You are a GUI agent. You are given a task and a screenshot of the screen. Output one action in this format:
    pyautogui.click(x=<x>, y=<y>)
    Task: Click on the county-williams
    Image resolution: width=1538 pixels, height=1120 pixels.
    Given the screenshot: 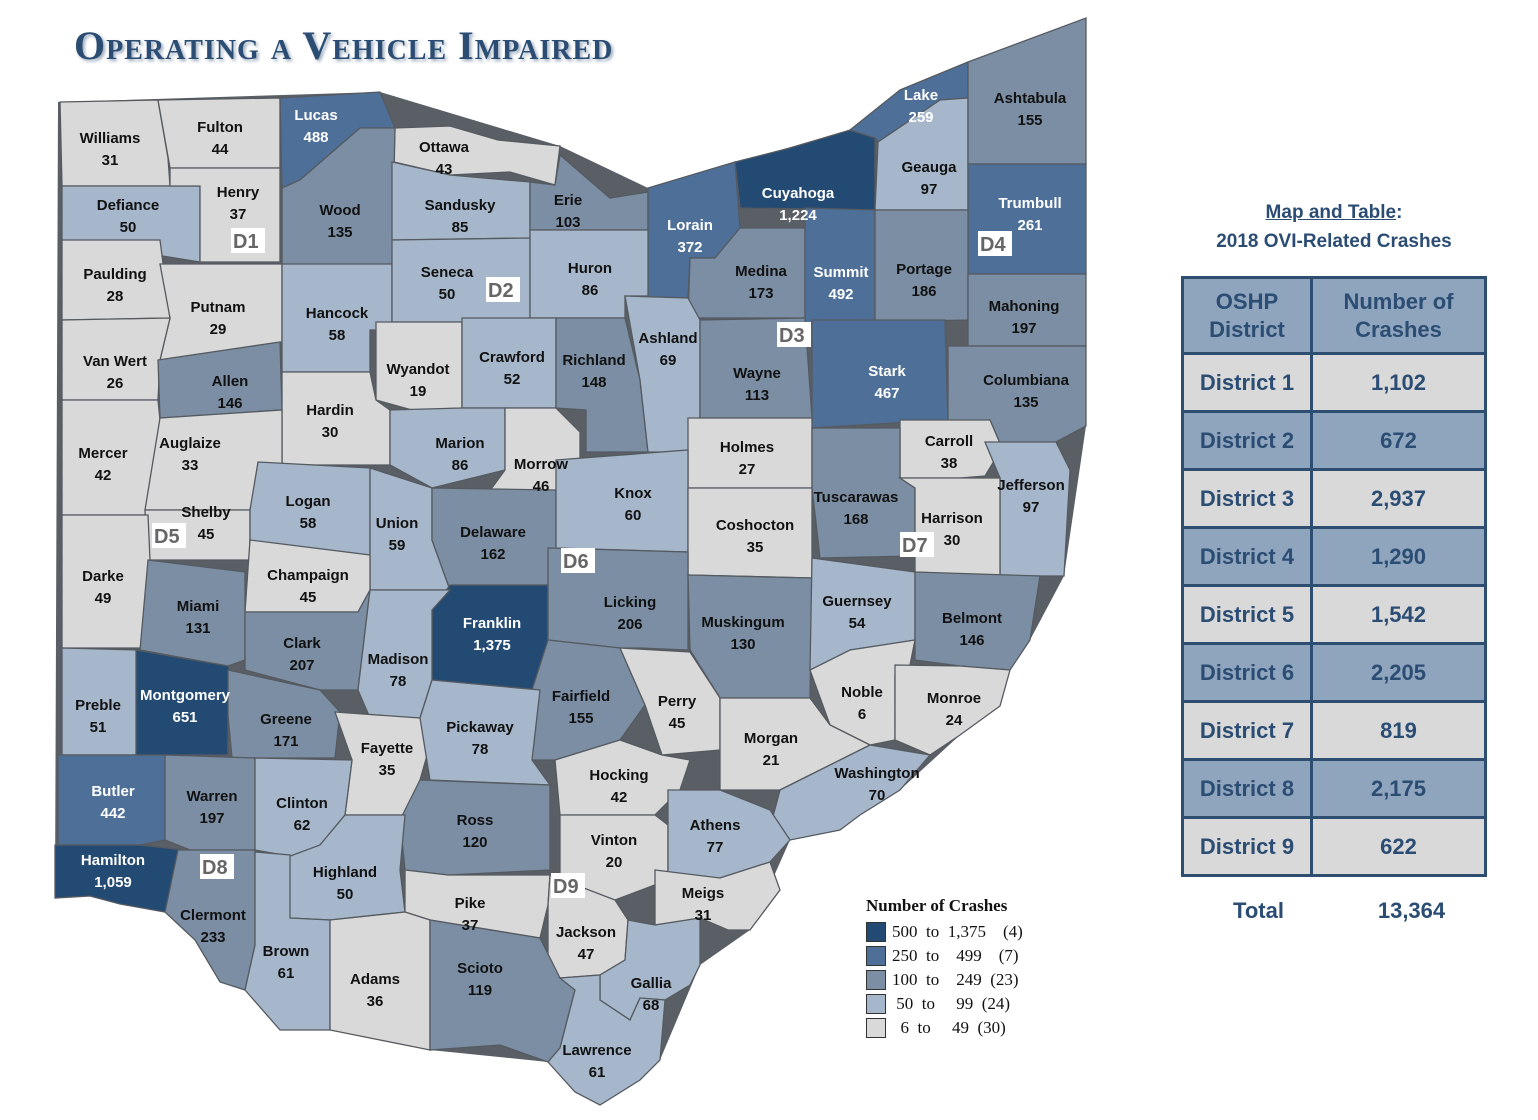 What is the action you would take?
    pyautogui.click(x=115, y=143)
    